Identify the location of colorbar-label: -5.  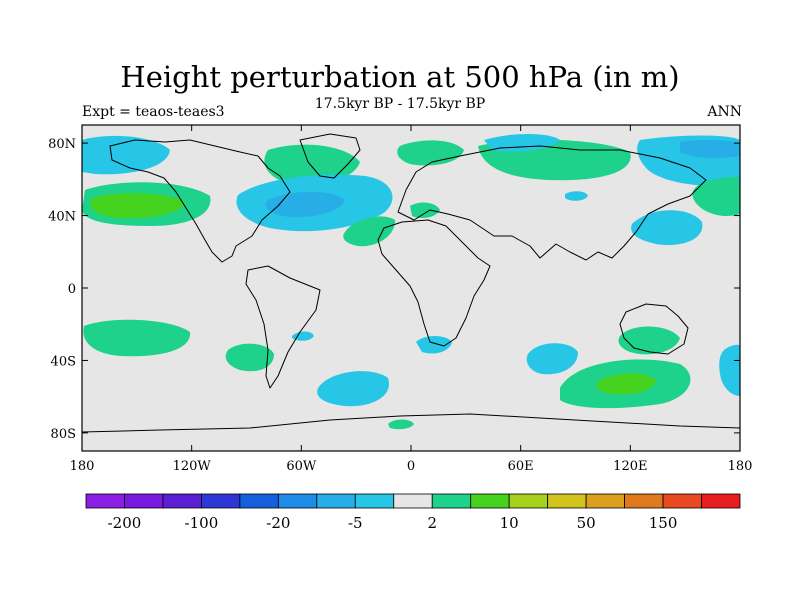
(355, 523).